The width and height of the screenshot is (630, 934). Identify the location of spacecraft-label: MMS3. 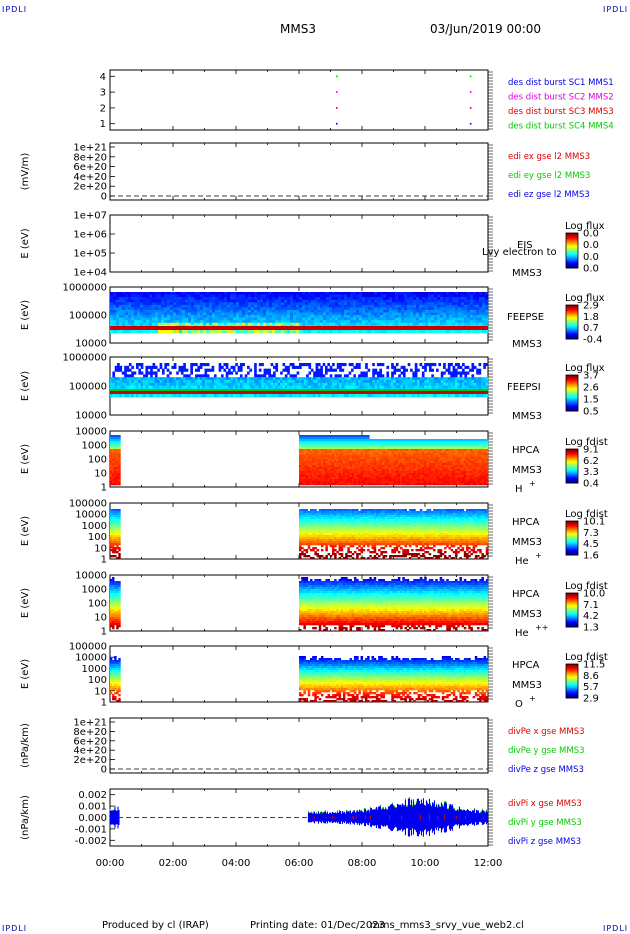
(527, 344).